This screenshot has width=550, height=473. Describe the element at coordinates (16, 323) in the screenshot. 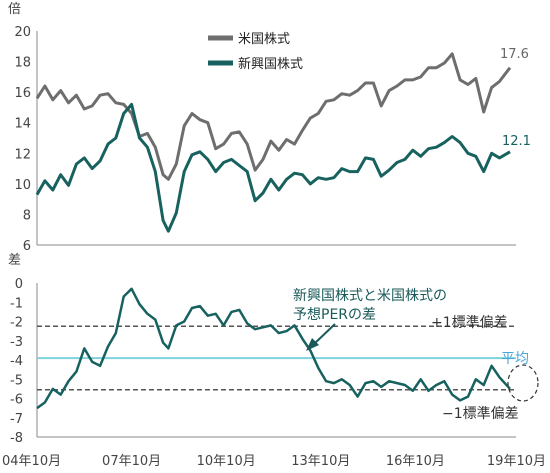

I see `bottom-y-tick-label: -2` at that location.